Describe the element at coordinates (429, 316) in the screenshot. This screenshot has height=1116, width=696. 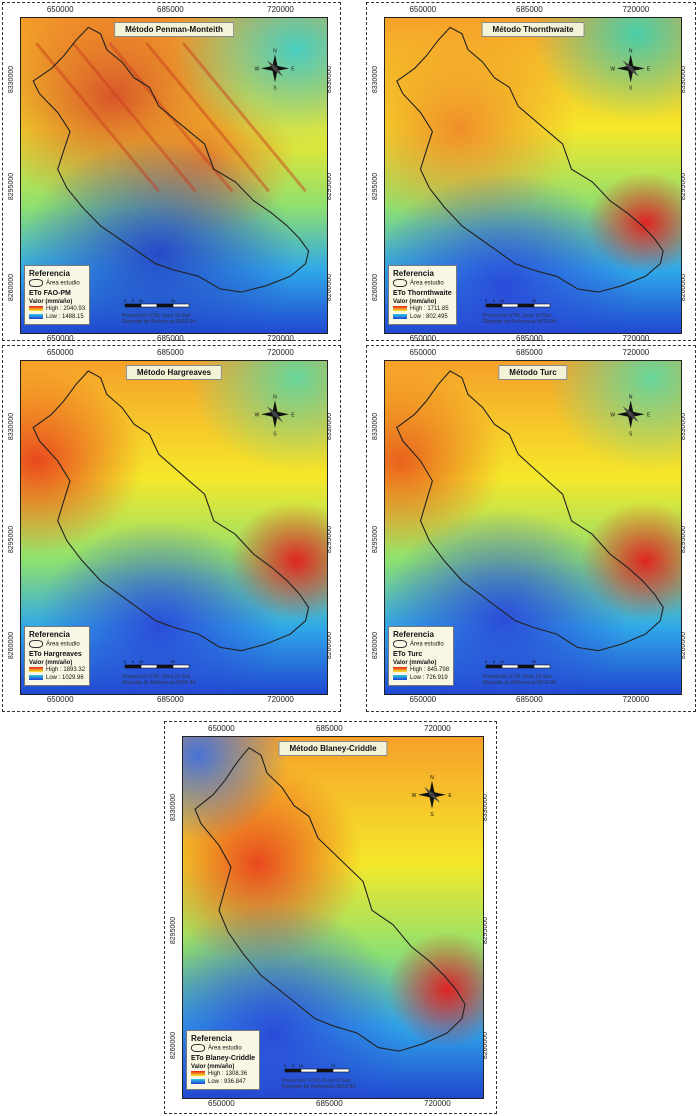
I see `legend-low-value: Low : 802.495` at that location.